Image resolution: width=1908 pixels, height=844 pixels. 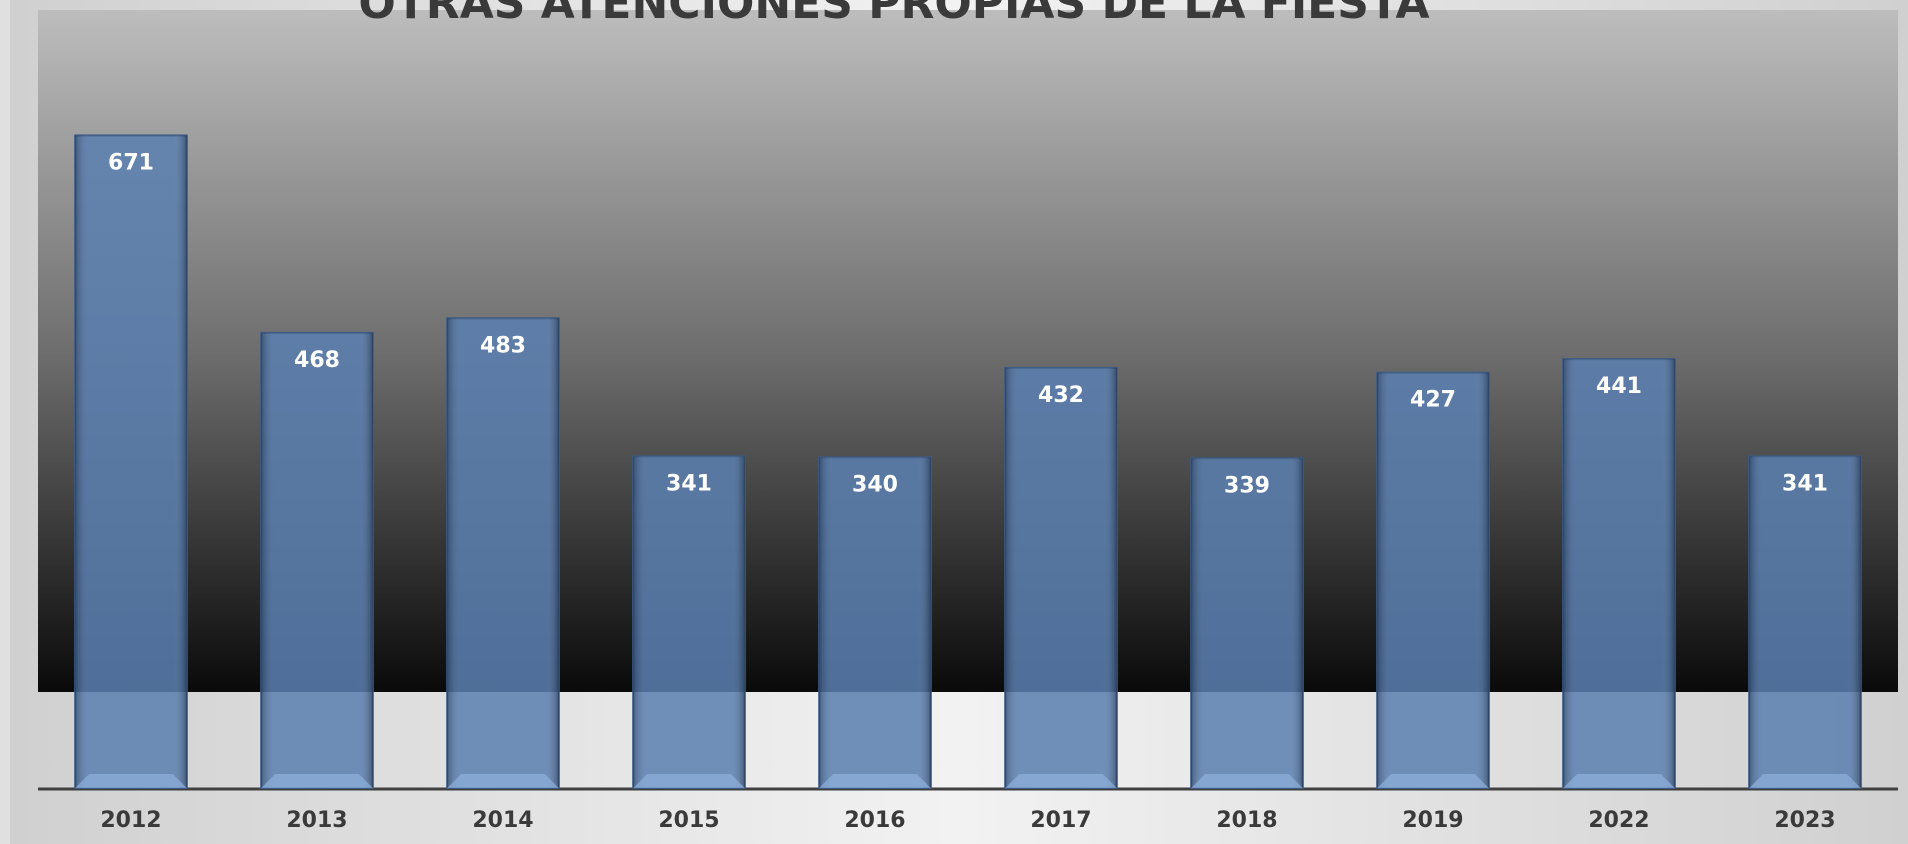 I want to click on data-label: 468, so click(x=317, y=360).